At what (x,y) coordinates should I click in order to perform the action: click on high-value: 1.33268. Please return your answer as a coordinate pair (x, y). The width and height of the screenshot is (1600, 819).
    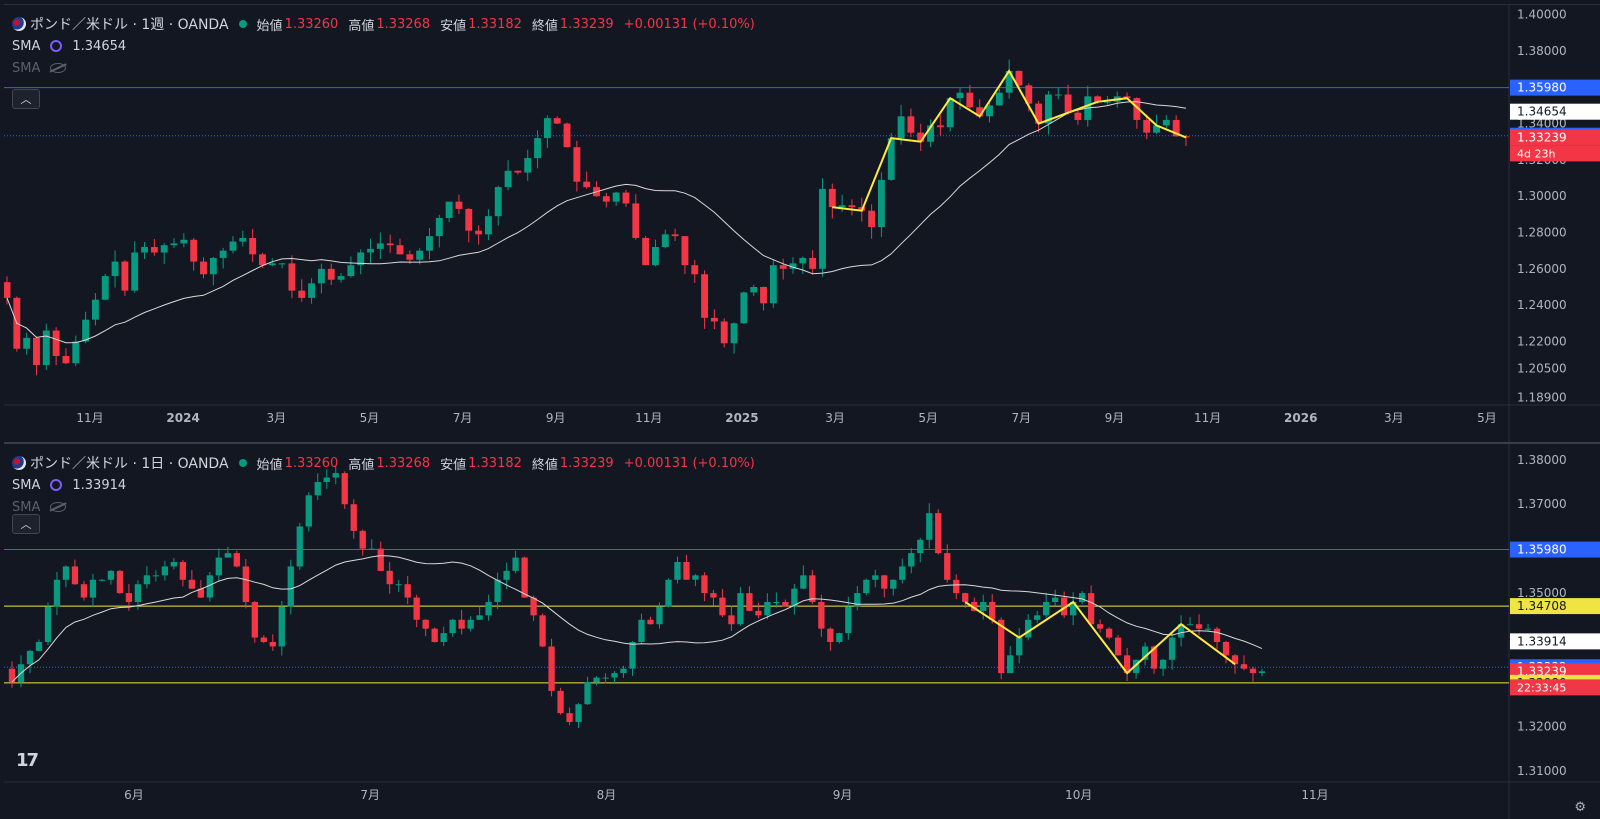
    Looking at the image, I should click on (403, 463).